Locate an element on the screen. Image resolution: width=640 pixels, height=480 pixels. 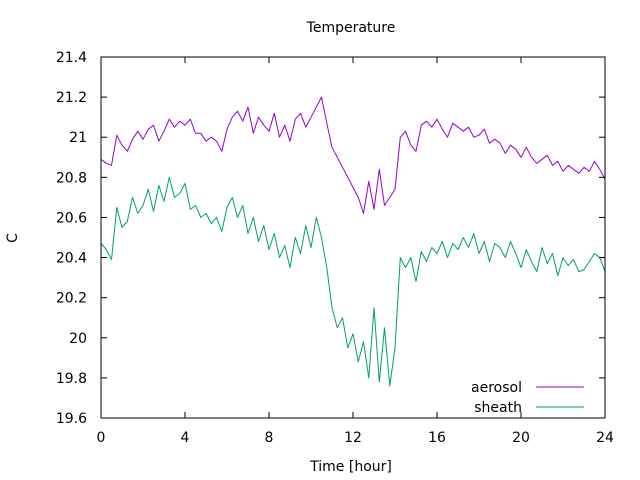
y-tick-label: 21.4 is located at coordinates (71, 58).